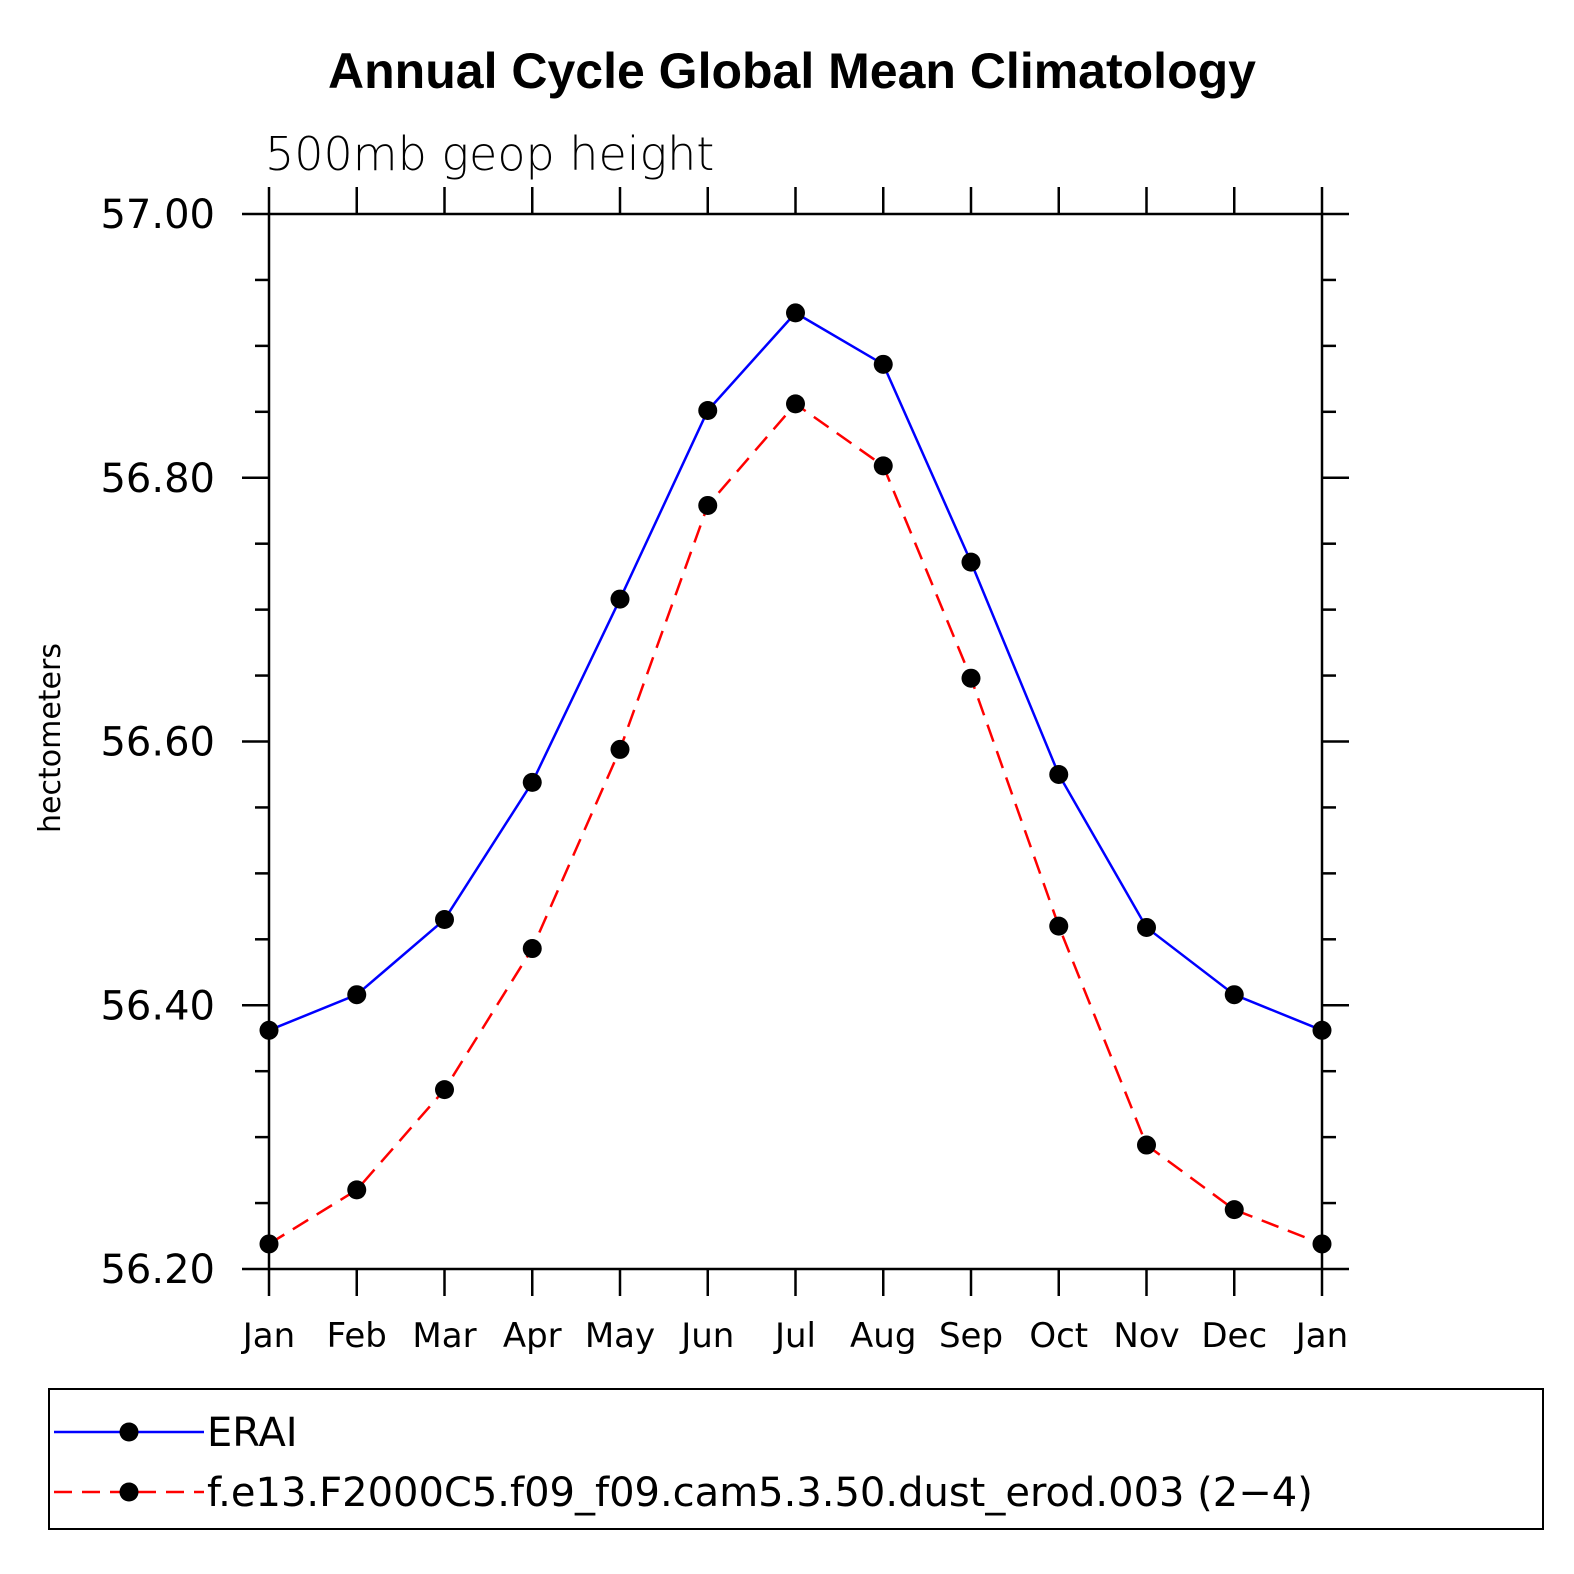 The width and height of the screenshot is (1574, 1574). I want to click on x-tick-label: Sep, so click(971, 1336).